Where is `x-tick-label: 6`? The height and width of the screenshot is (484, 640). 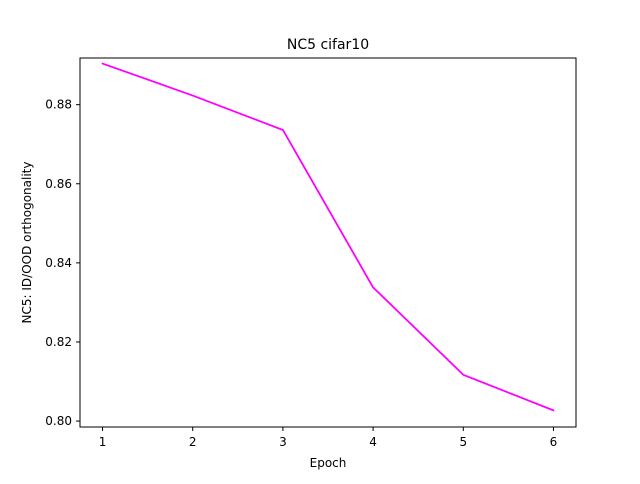 x-tick-label: 6 is located at coordinates (554, 442).